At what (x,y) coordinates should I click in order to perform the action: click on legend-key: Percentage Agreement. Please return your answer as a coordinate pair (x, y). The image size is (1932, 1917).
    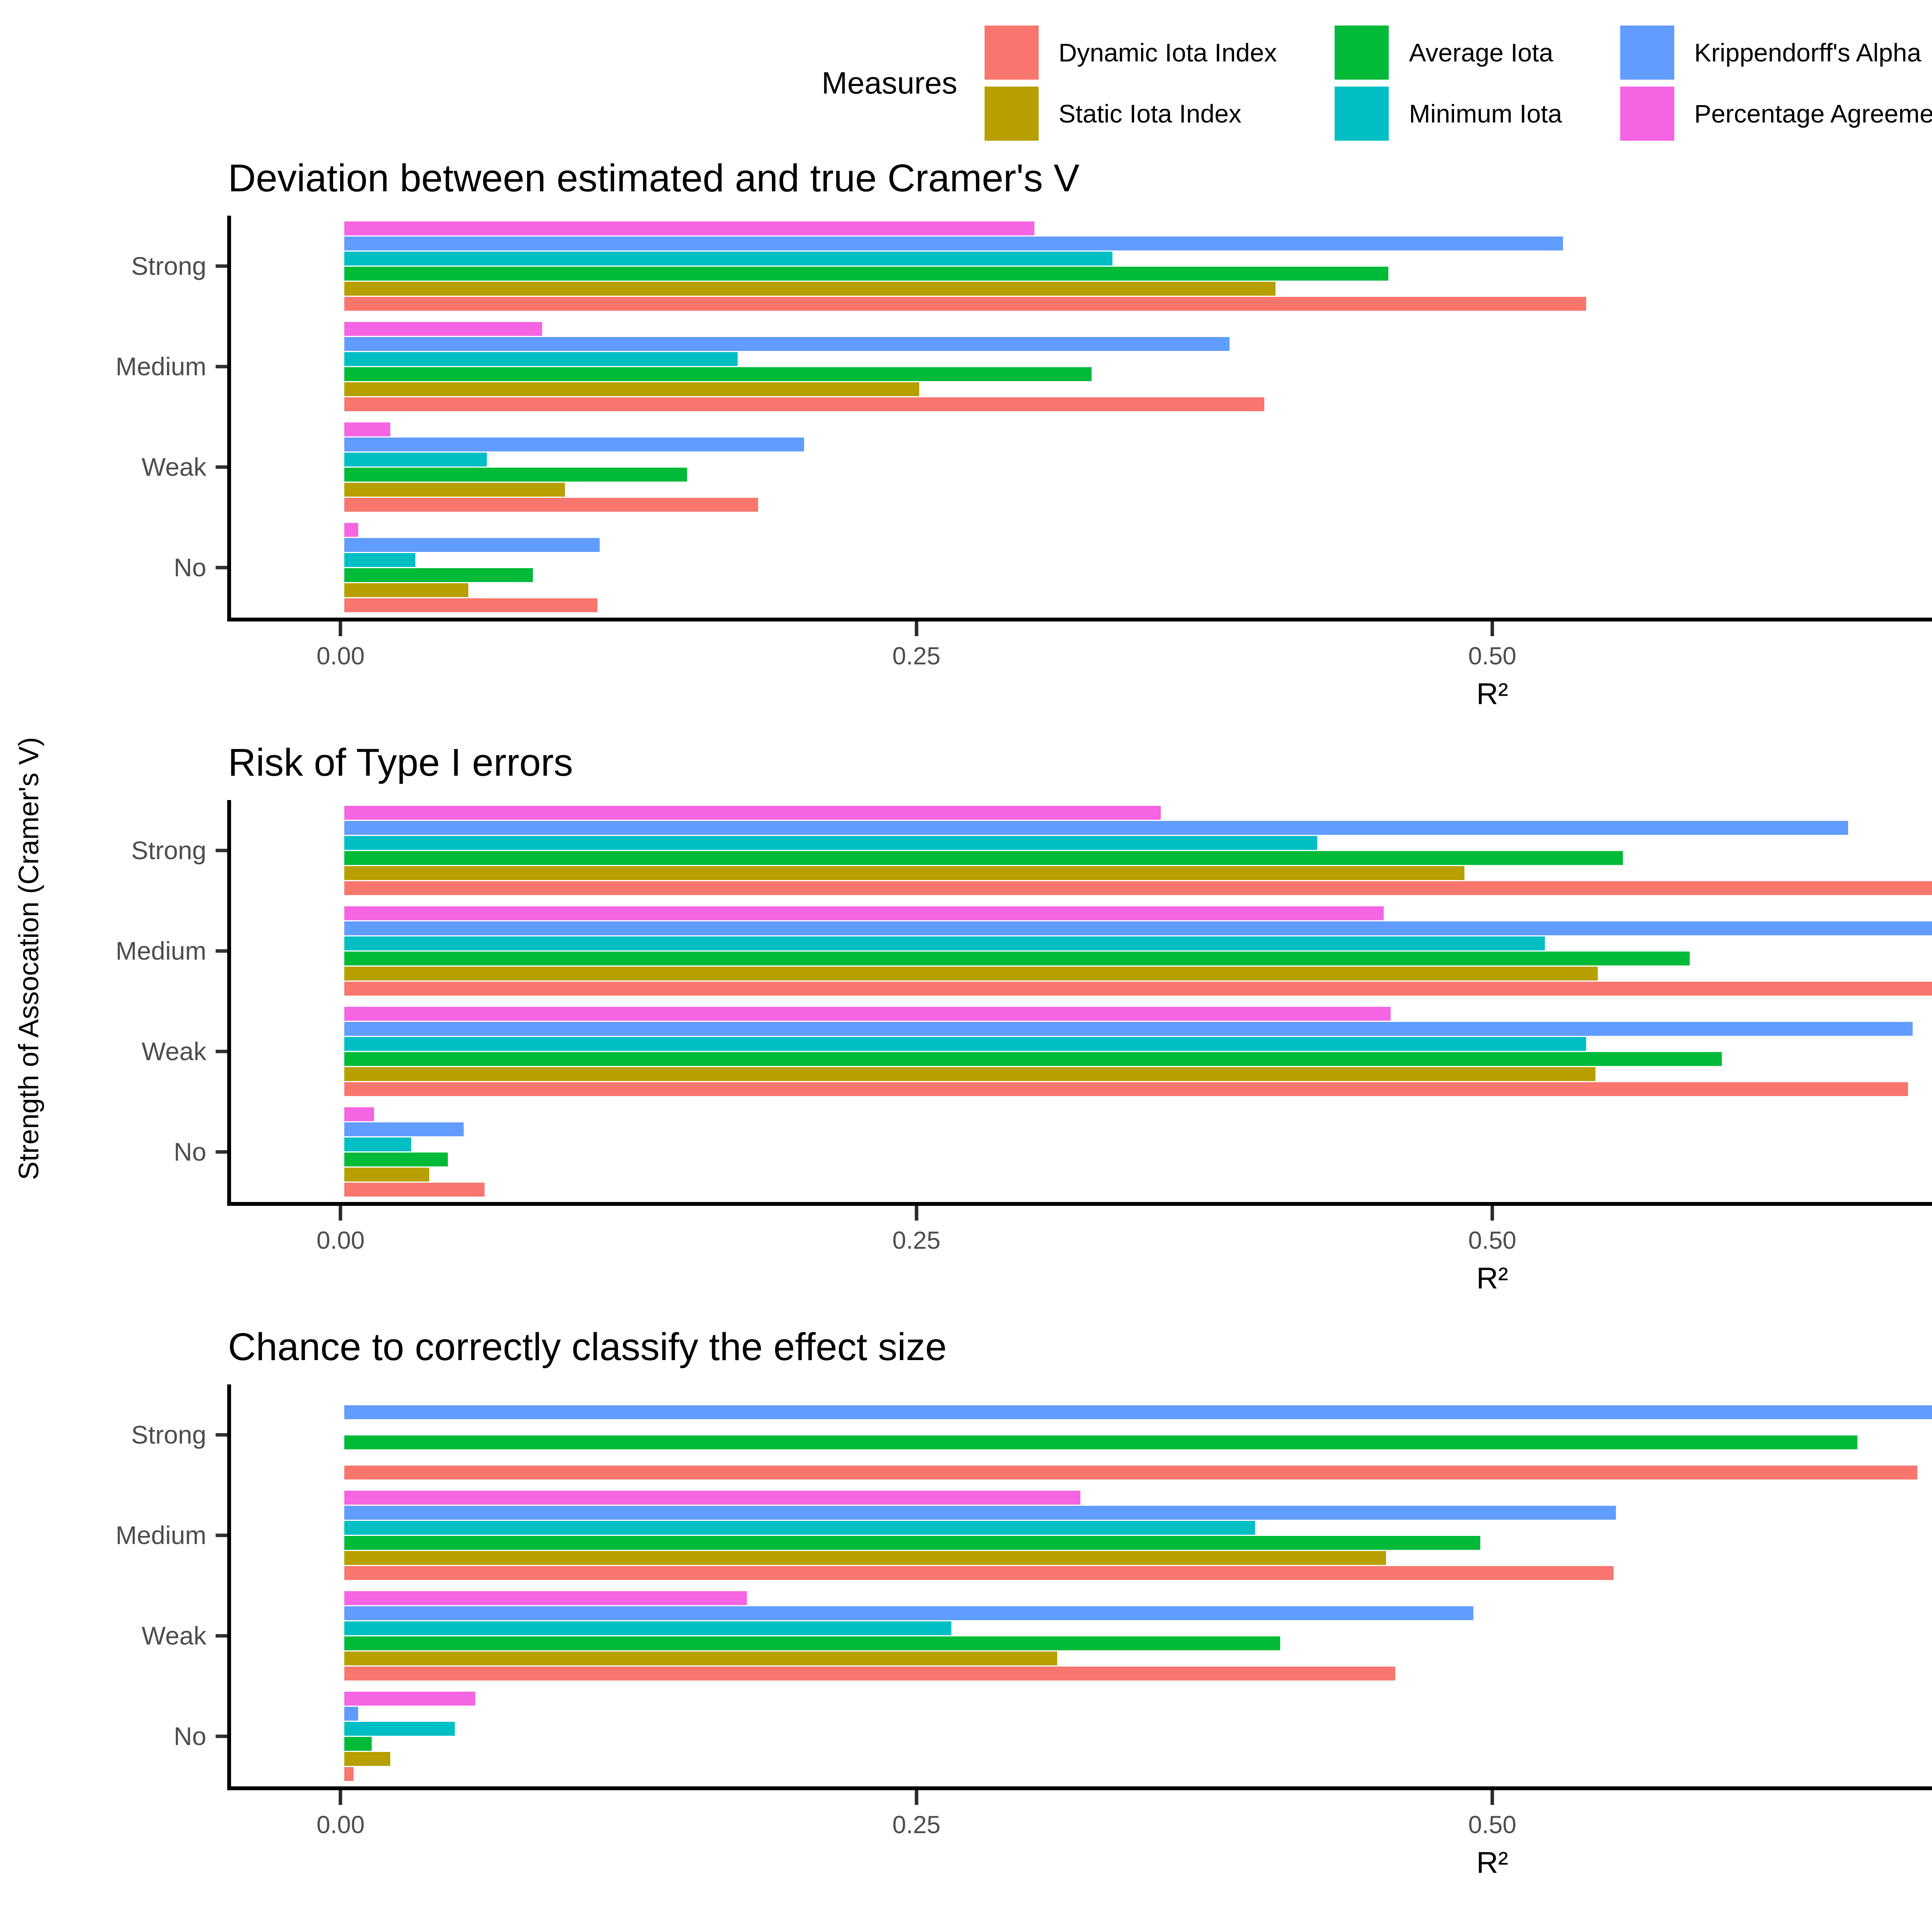
    Looking at the image, I should click on (1776, 114).